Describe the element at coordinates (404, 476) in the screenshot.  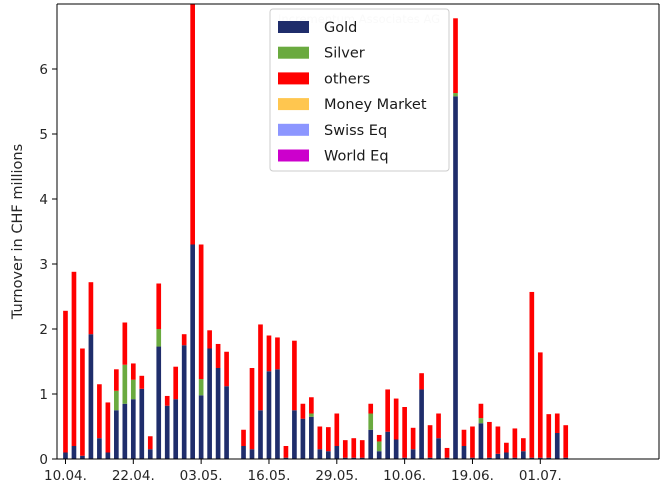
I see `x-tick-label: 10.06.` at that location.